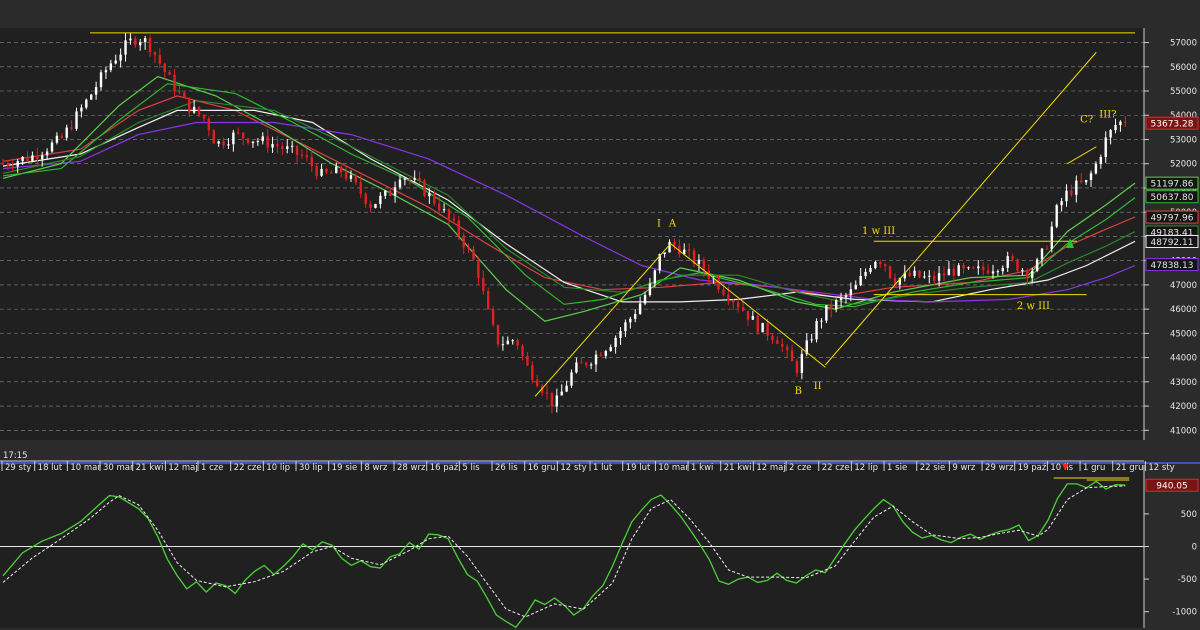 Image resolution: width=1200 pixels, height=630 pixels. Describe the element at coordinates (85, 468) in the screenshot. I see `date-tick-label: 10 mar` at that location.